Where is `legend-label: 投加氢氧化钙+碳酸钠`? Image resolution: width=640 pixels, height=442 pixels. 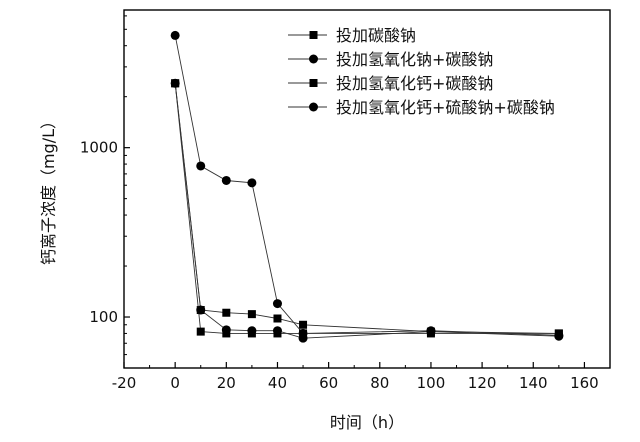
legend-label: 投加氢氧化钙+碳酸钠 is located at coordinates (414, 83).